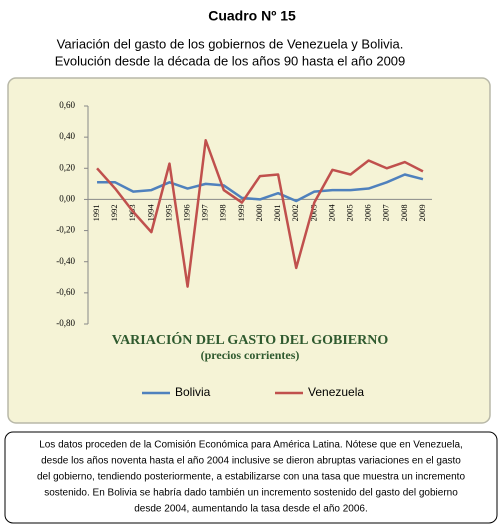 The height and width of the screenshot is (528, 504). What do you see at coordinates (193, 392) in the screenshot?
I see `legend-label: Bolivia` at bounding box center [193, 392].